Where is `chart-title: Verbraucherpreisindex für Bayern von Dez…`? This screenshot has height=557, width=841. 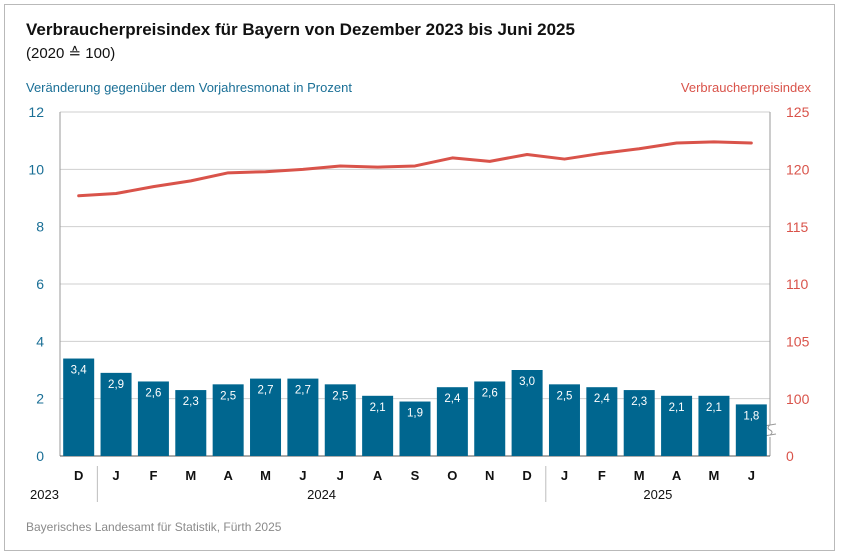 chart-title: Verbraucherpreisindex für Bayern von Dez… is located at coordinates (300, 29).